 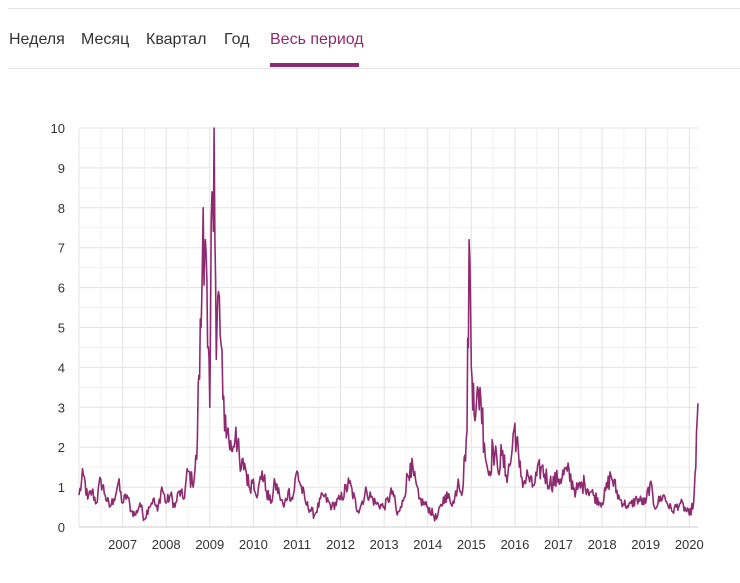 I want to click on x-tick-label: 2015, so click(x=471, y=544).